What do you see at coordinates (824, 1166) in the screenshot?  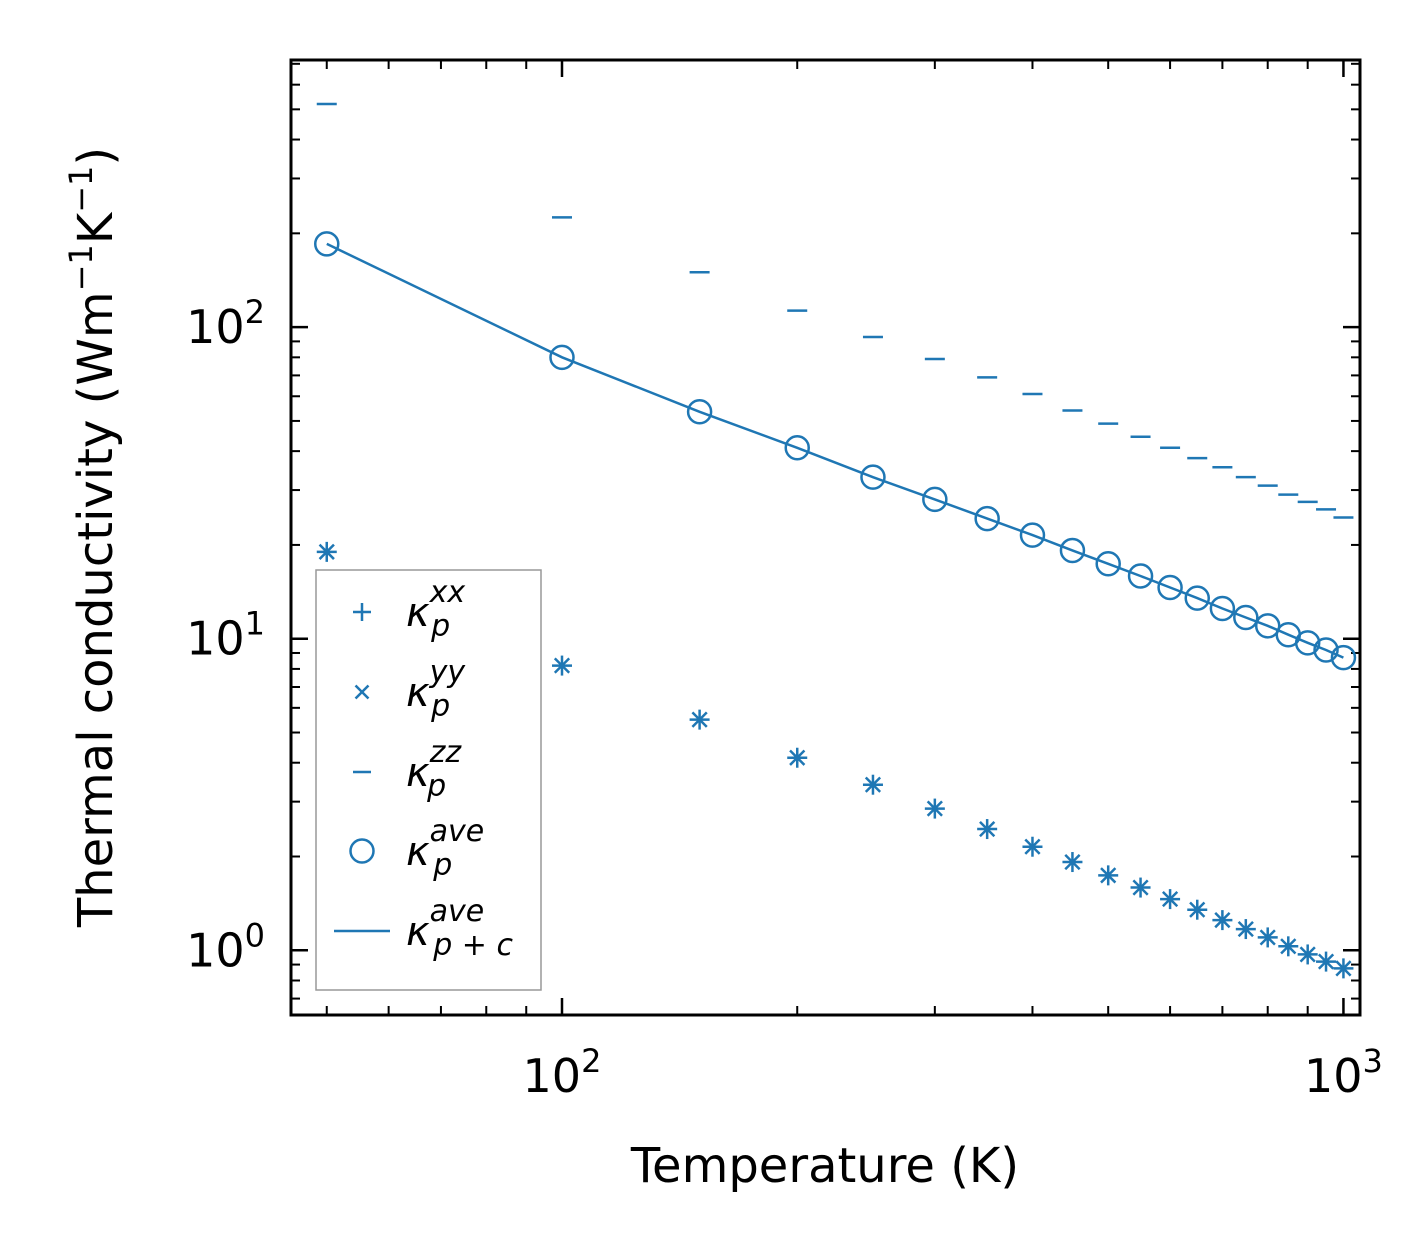 I see `x-axis-label: Temperature (K)` at bounding box center [824, 1166].